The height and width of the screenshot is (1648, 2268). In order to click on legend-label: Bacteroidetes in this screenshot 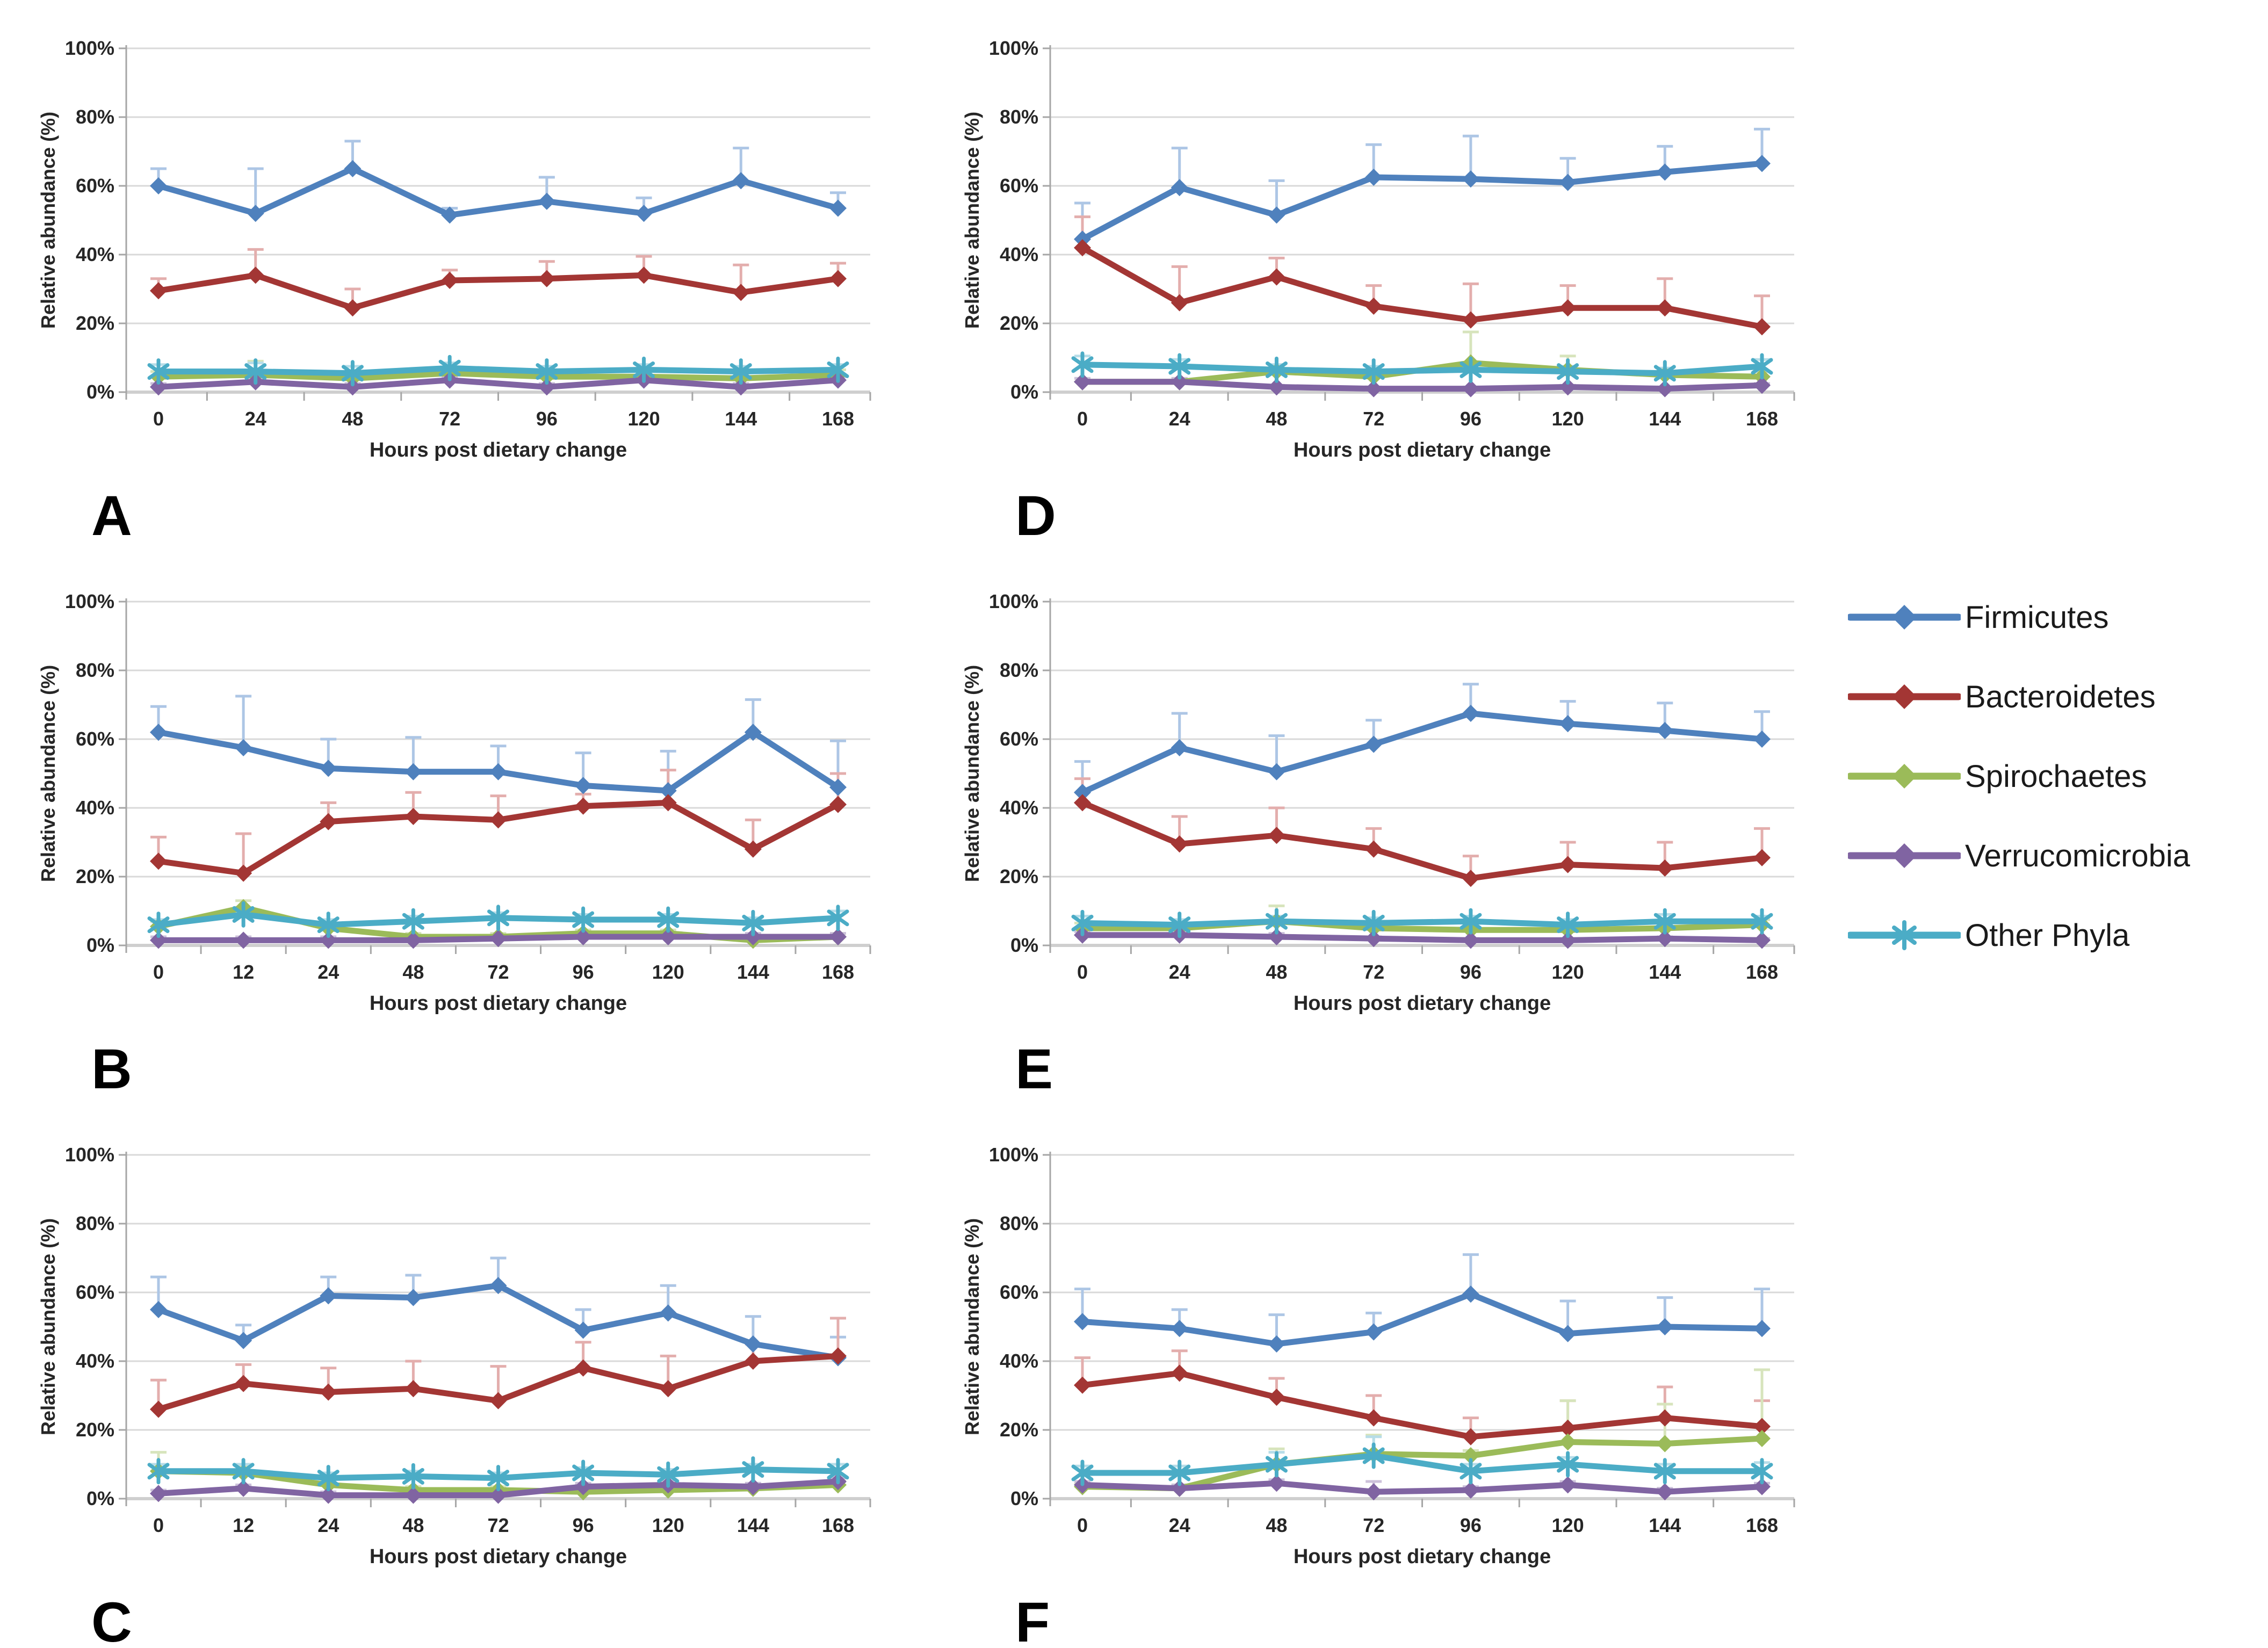, I will do `click(2060, 696)`.